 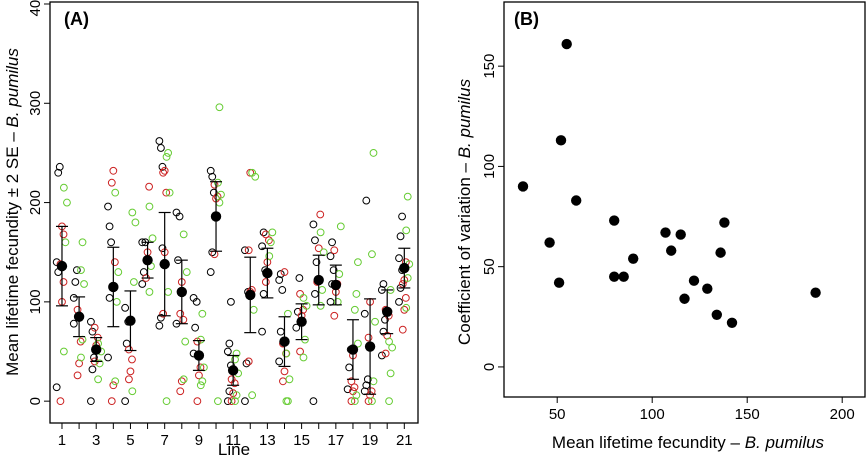 What do you see at coordinates (267, 440) in the screenshot?
I see `panel-a-x-tick-label: 13` at bounding box center [267, 440].